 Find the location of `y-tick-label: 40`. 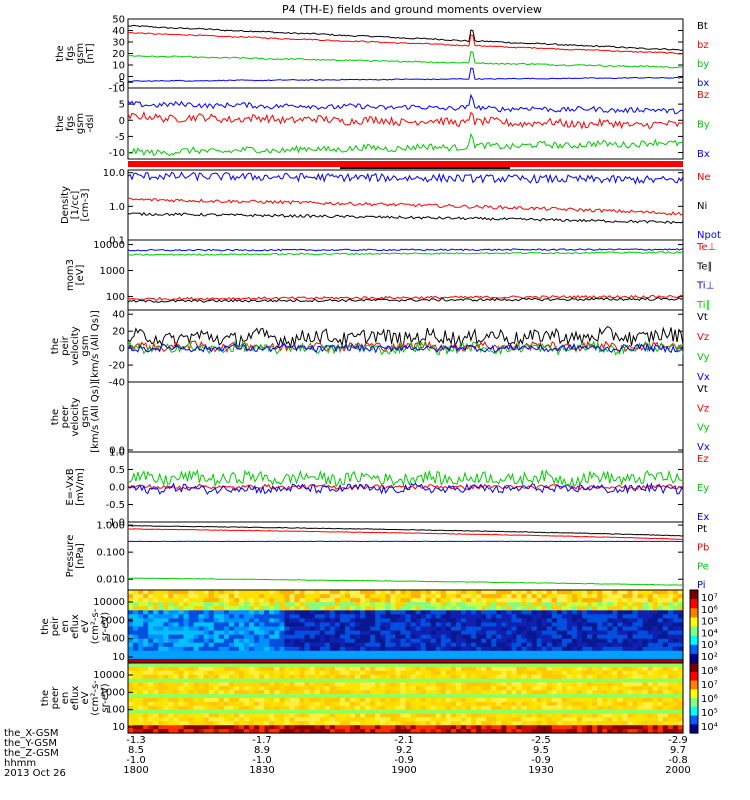

y-tick-label: 40 is located at coordinates (118, 315).